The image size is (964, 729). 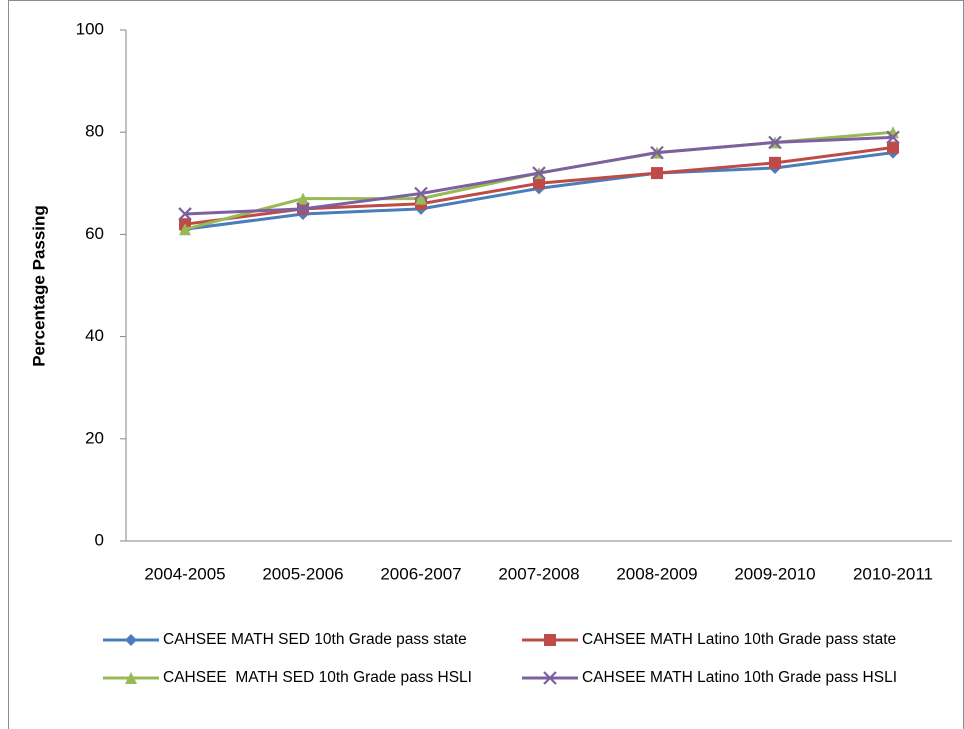 I want to click on x-tick-label: 2010-2011, so click(x=893, y=573).